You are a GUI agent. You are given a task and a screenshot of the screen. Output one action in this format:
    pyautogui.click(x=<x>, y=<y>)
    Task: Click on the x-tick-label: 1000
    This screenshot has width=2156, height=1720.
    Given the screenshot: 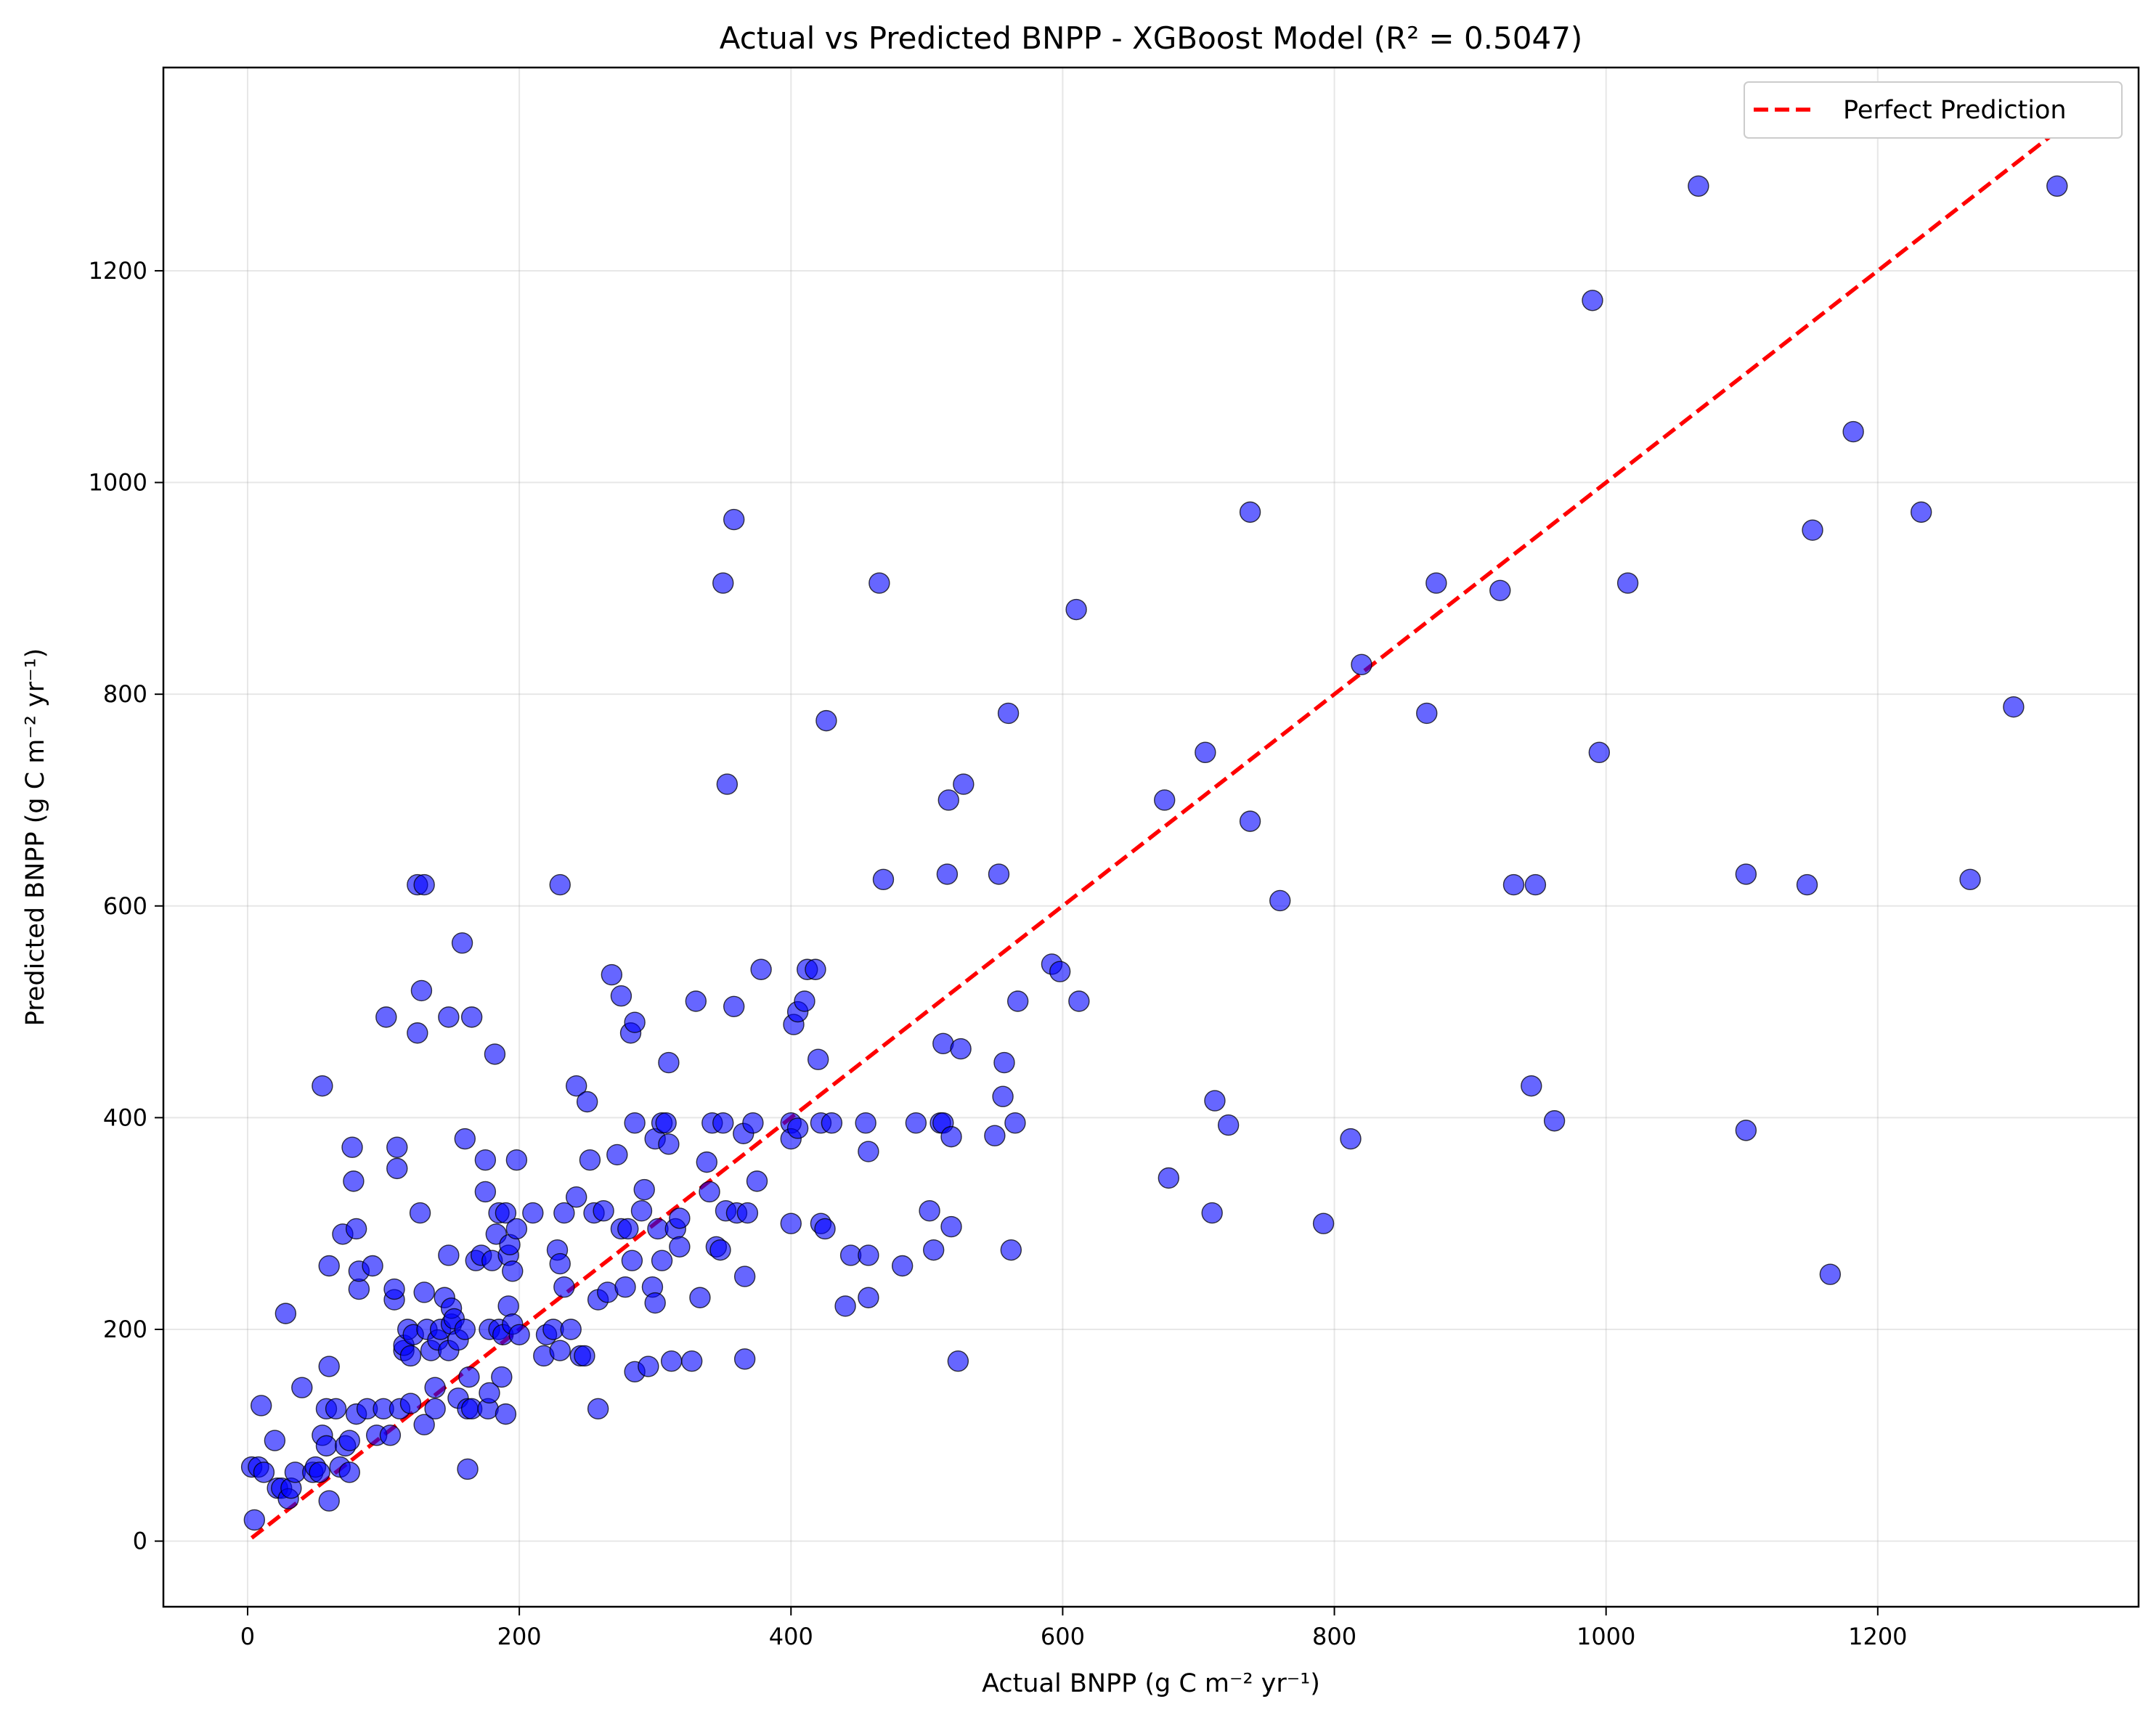 What is the action you would take?
    pyautogui.click(x=1606, y=1636)
    